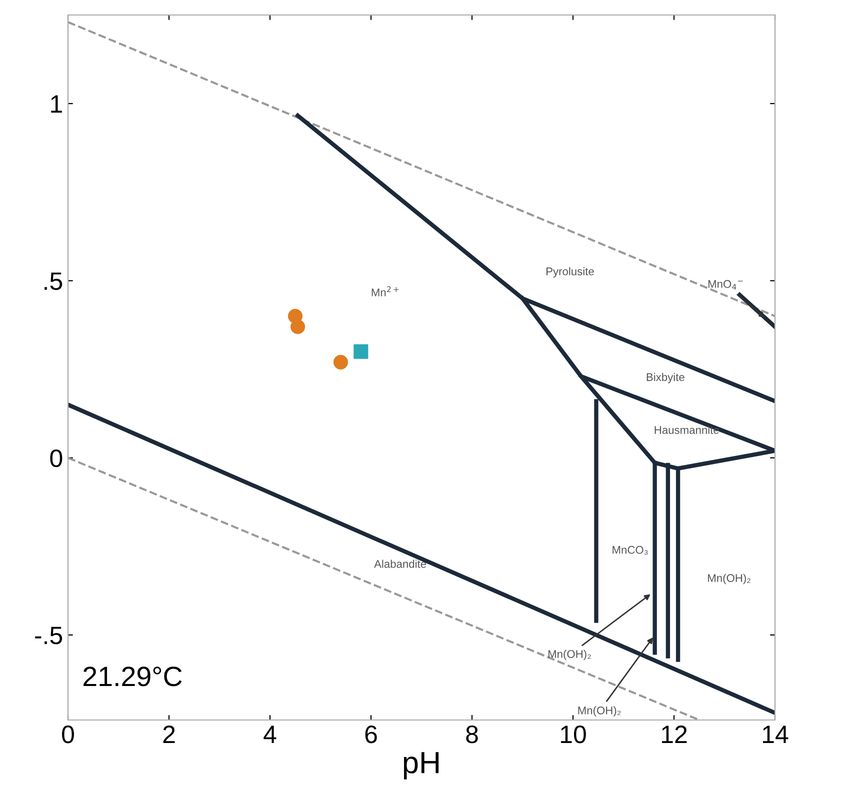 The height and width of the screenshot is (788, 846). What do you see at coordinates (270, 734) in the screenshot?
I see `x-tick-label: 4` at bounding box center [270, 734].